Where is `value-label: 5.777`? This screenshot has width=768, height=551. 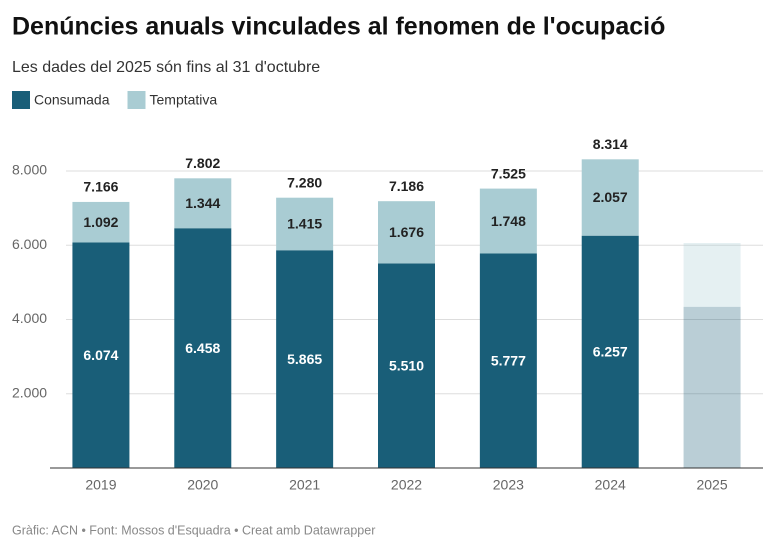 value-label: 5.777 is located at coordinates (508, 360).